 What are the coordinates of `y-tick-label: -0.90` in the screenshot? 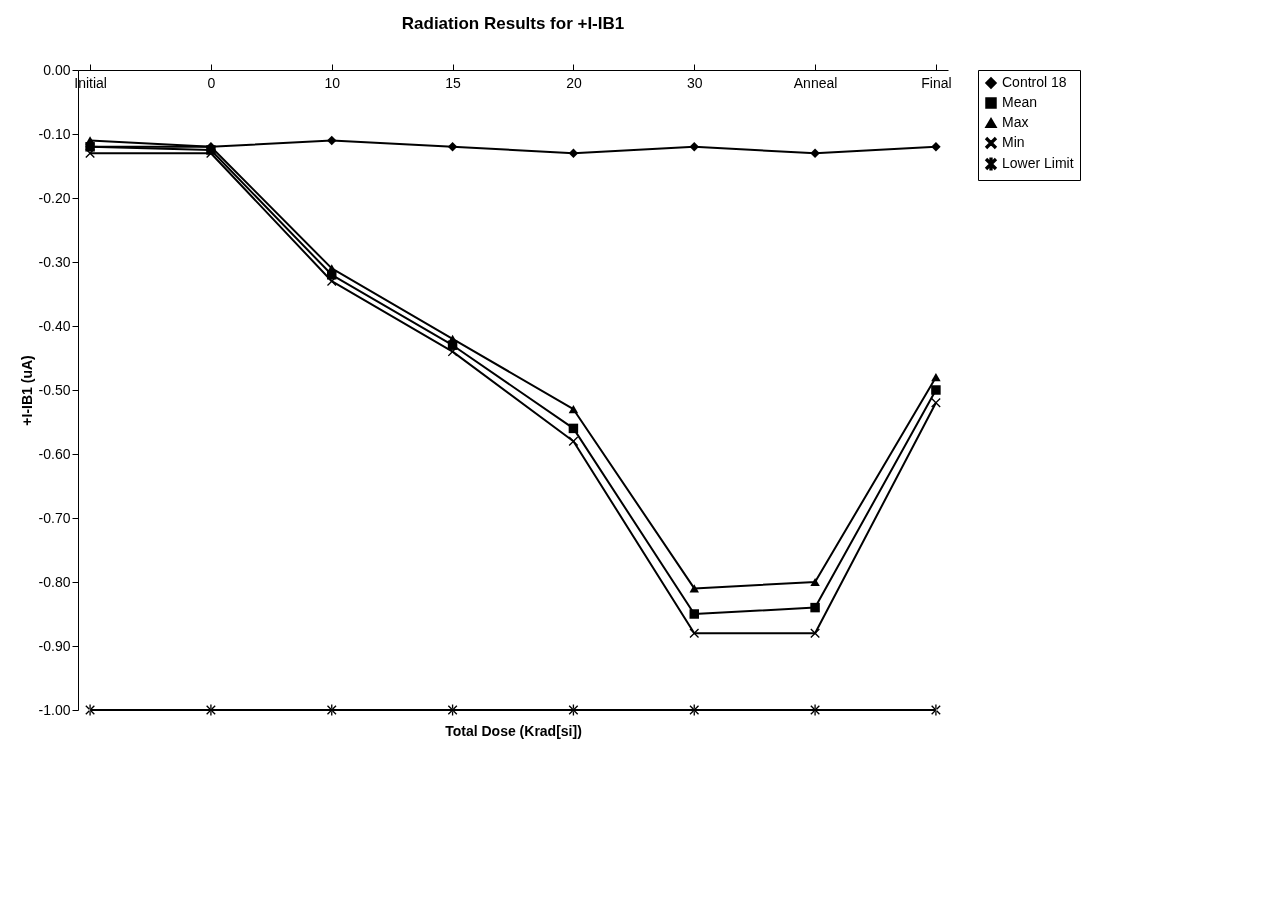 It's located at (54, 645).